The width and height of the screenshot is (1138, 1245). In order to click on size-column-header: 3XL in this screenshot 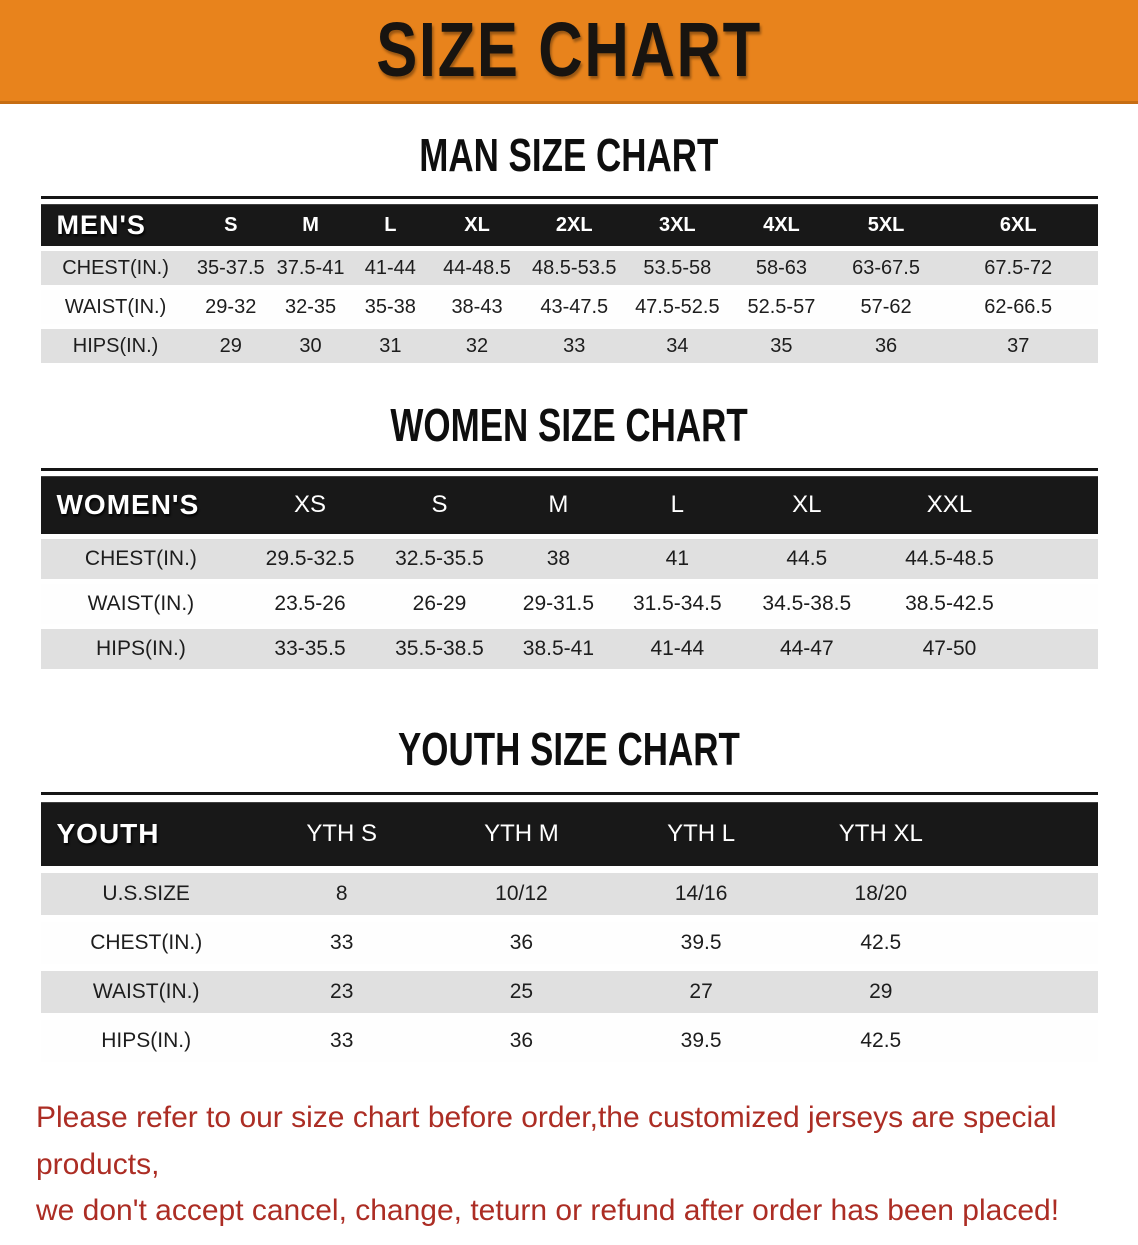, I will do `click(677, 225)`.